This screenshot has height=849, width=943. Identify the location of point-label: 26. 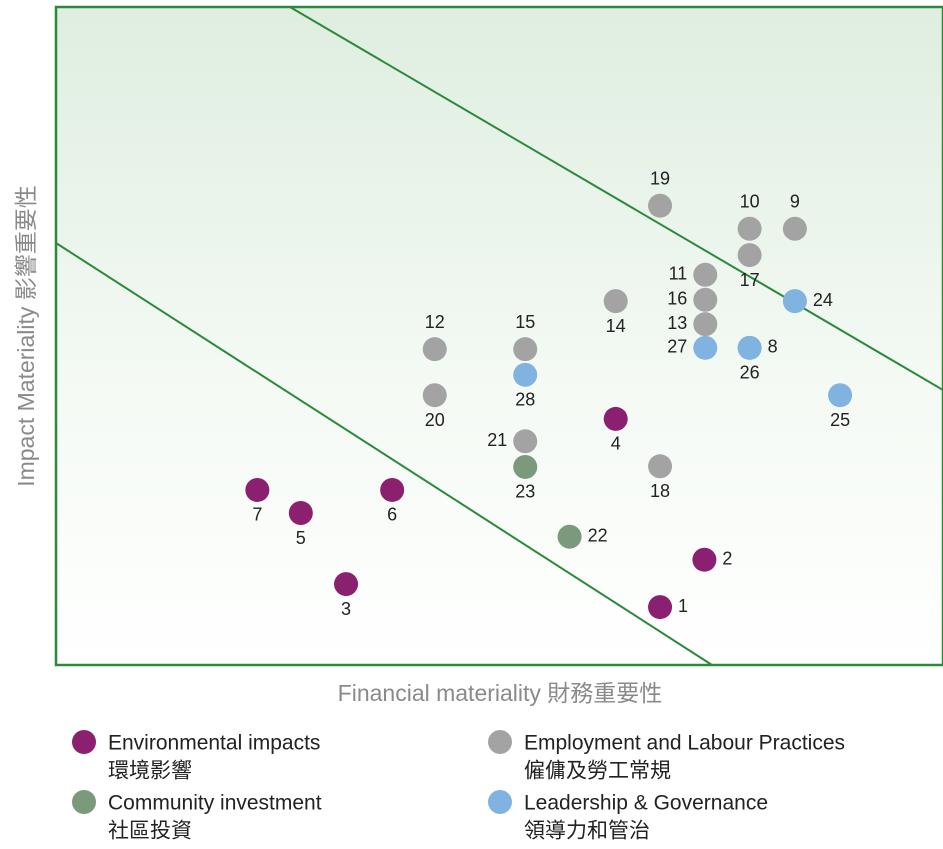
(750, 373).